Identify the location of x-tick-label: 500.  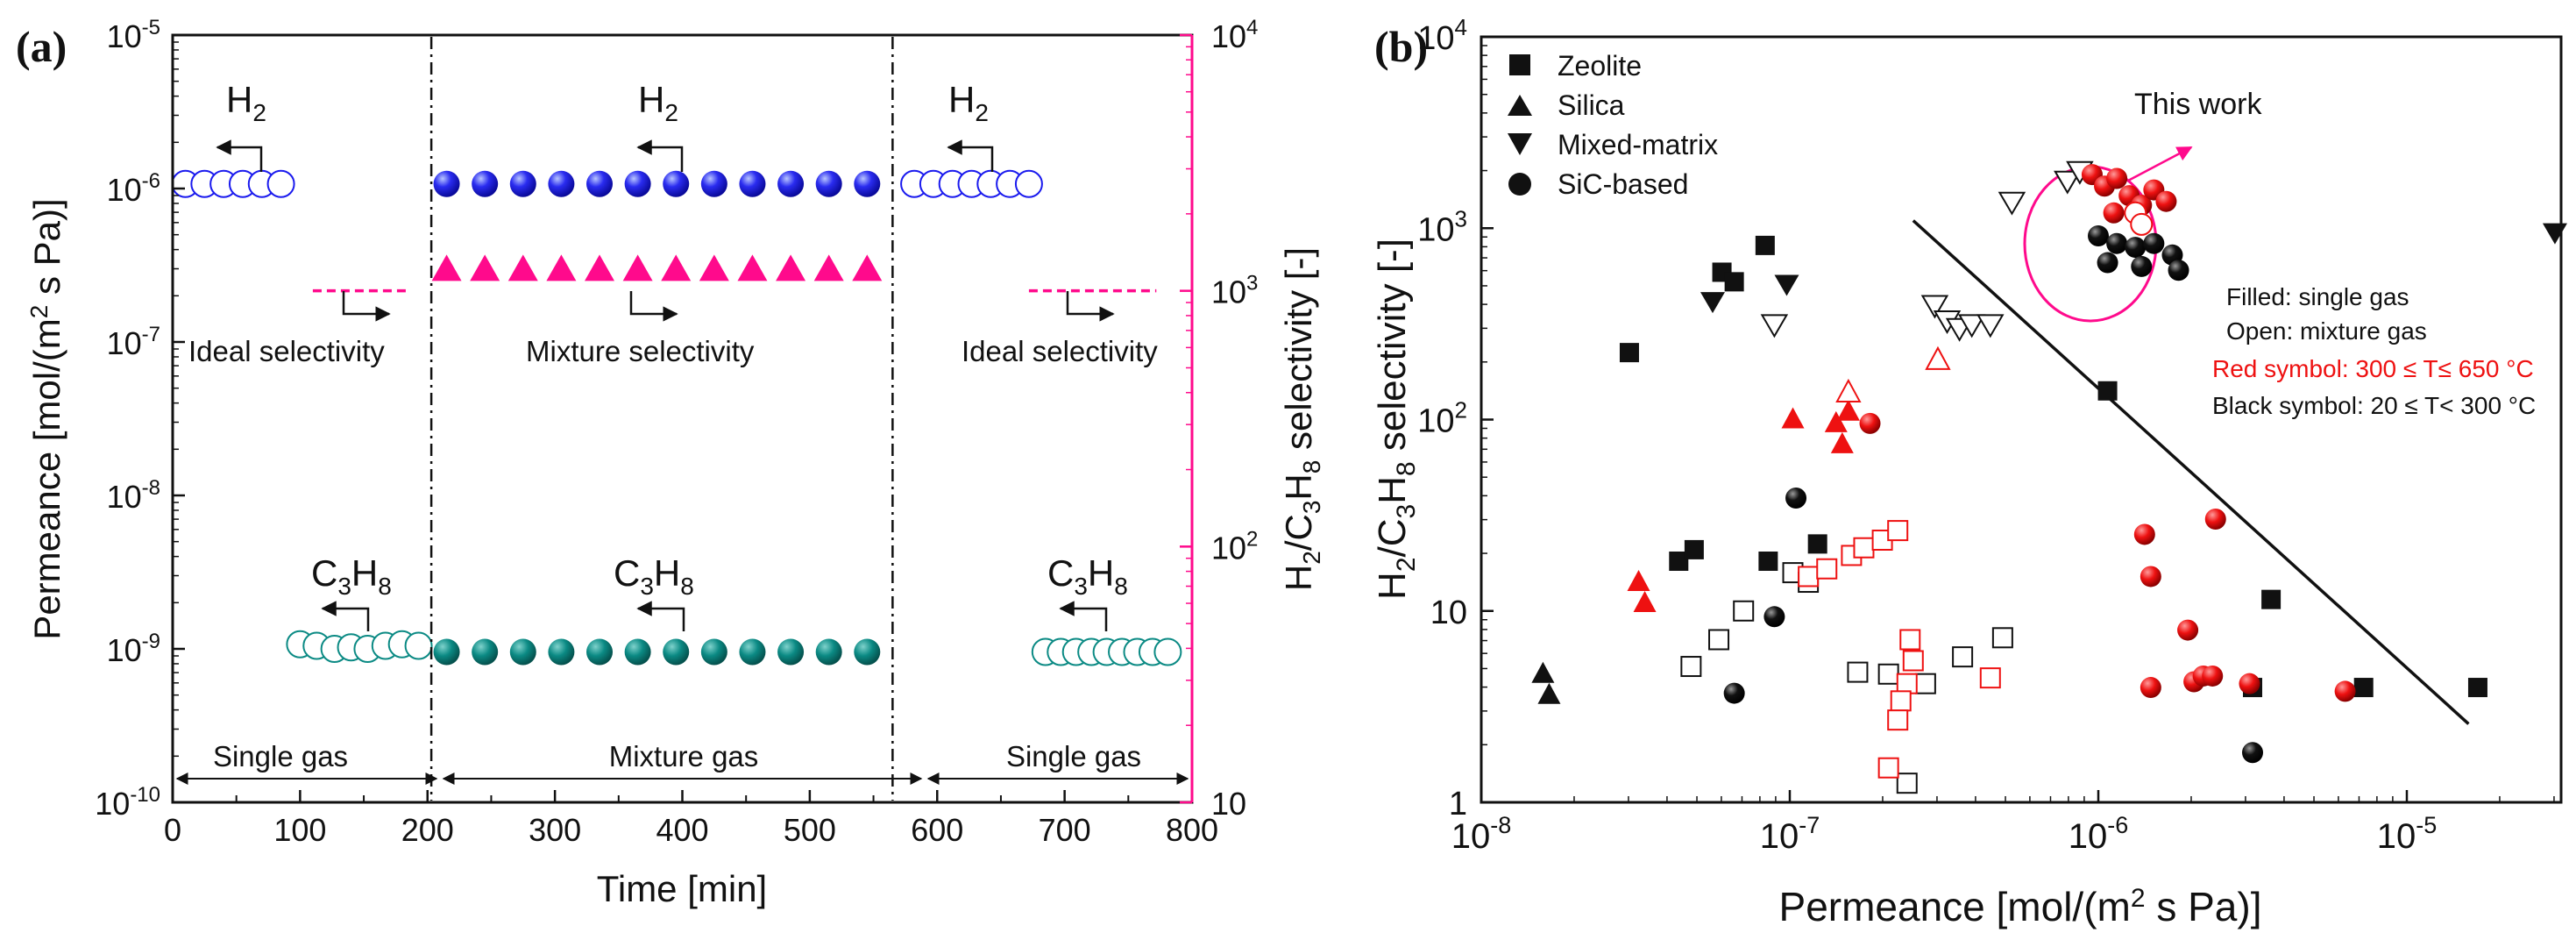
(810, 830).